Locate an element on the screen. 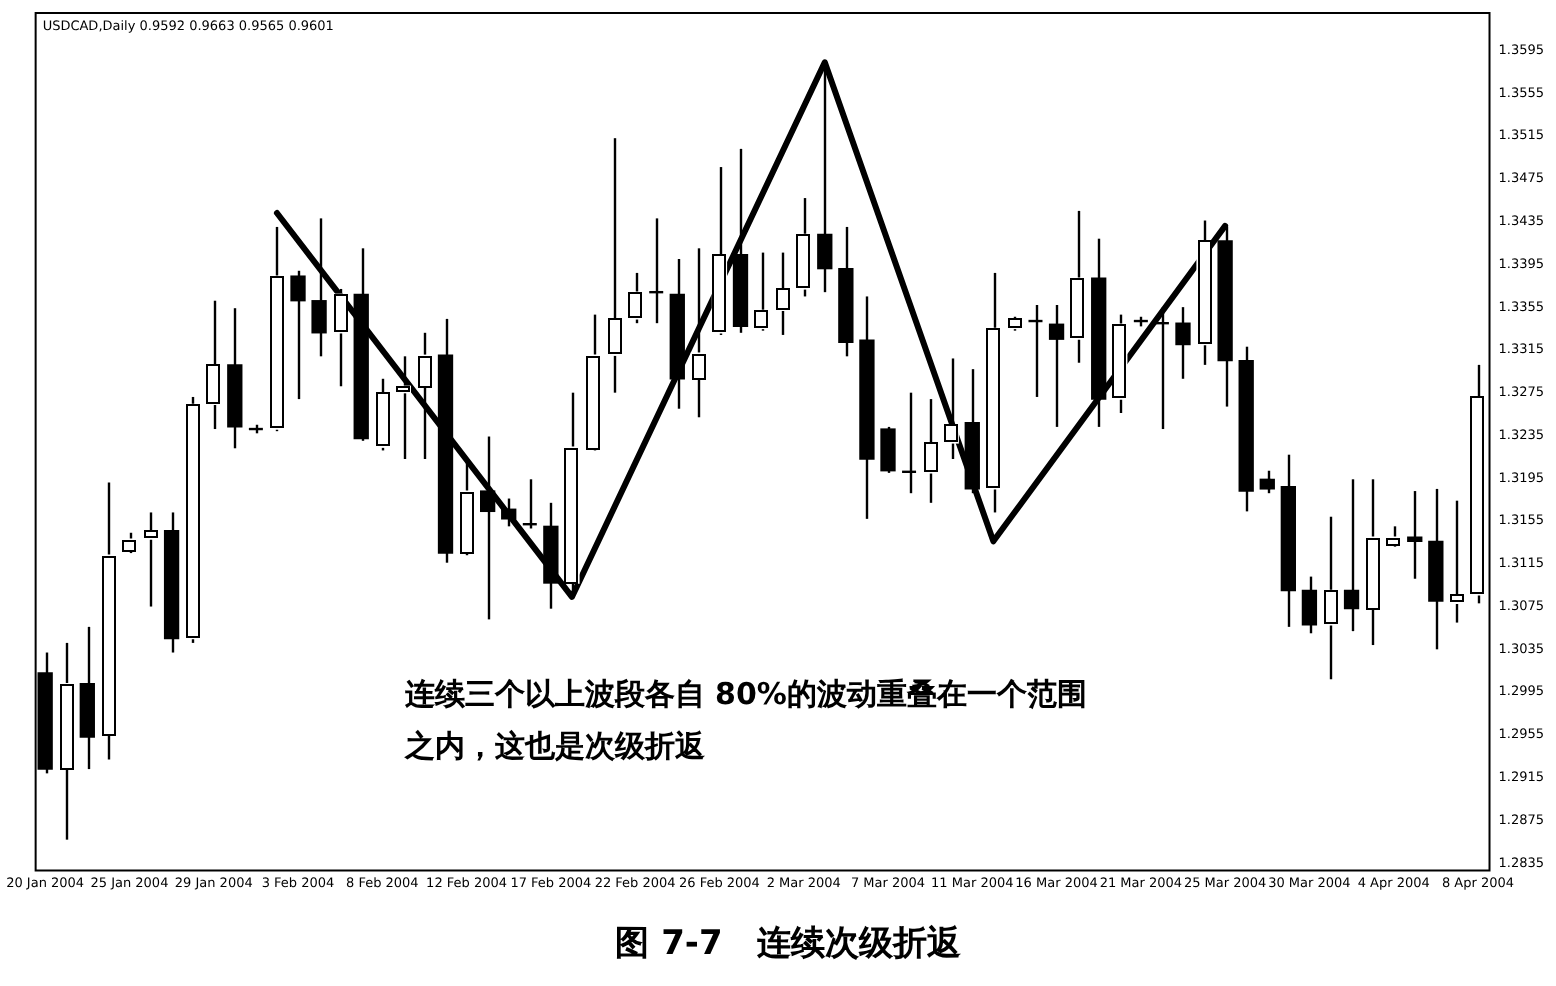  annotation: 连续三个以上波段各自 80%的波动重叠在一个范围之内，这也是次级折返 is located at coordinates (746, 721).